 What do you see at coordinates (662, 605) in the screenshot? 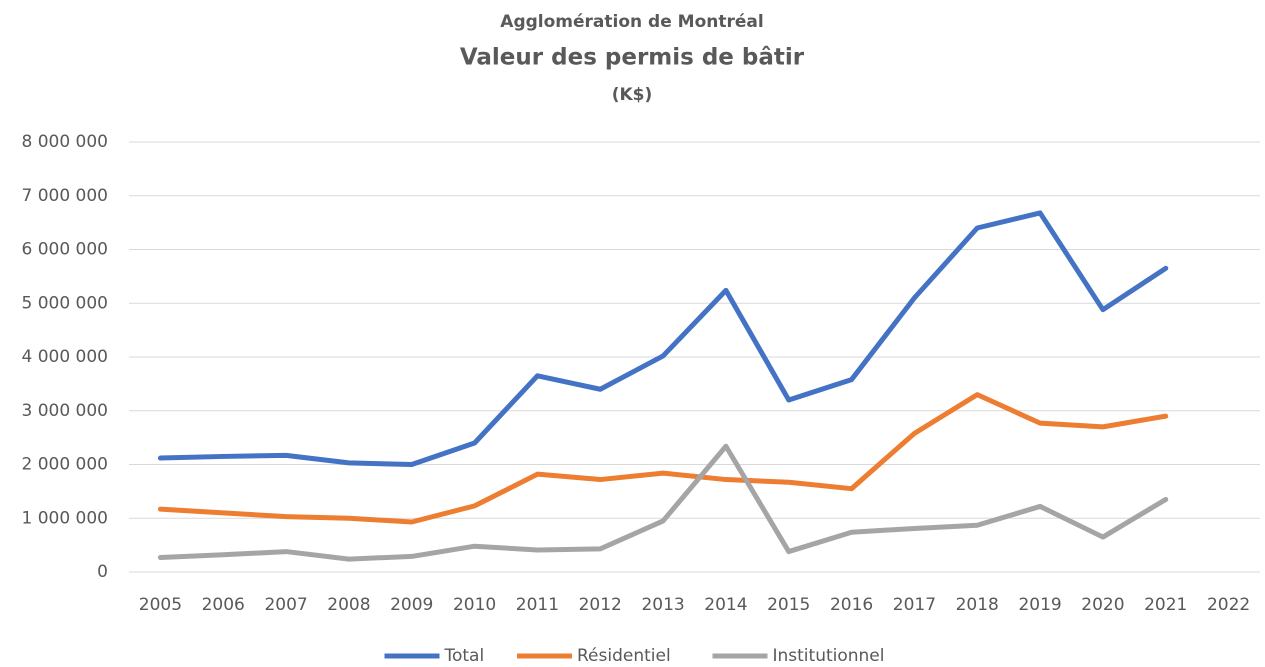
I see `x-tick-label: 2013` at bounding box center [662, 605].